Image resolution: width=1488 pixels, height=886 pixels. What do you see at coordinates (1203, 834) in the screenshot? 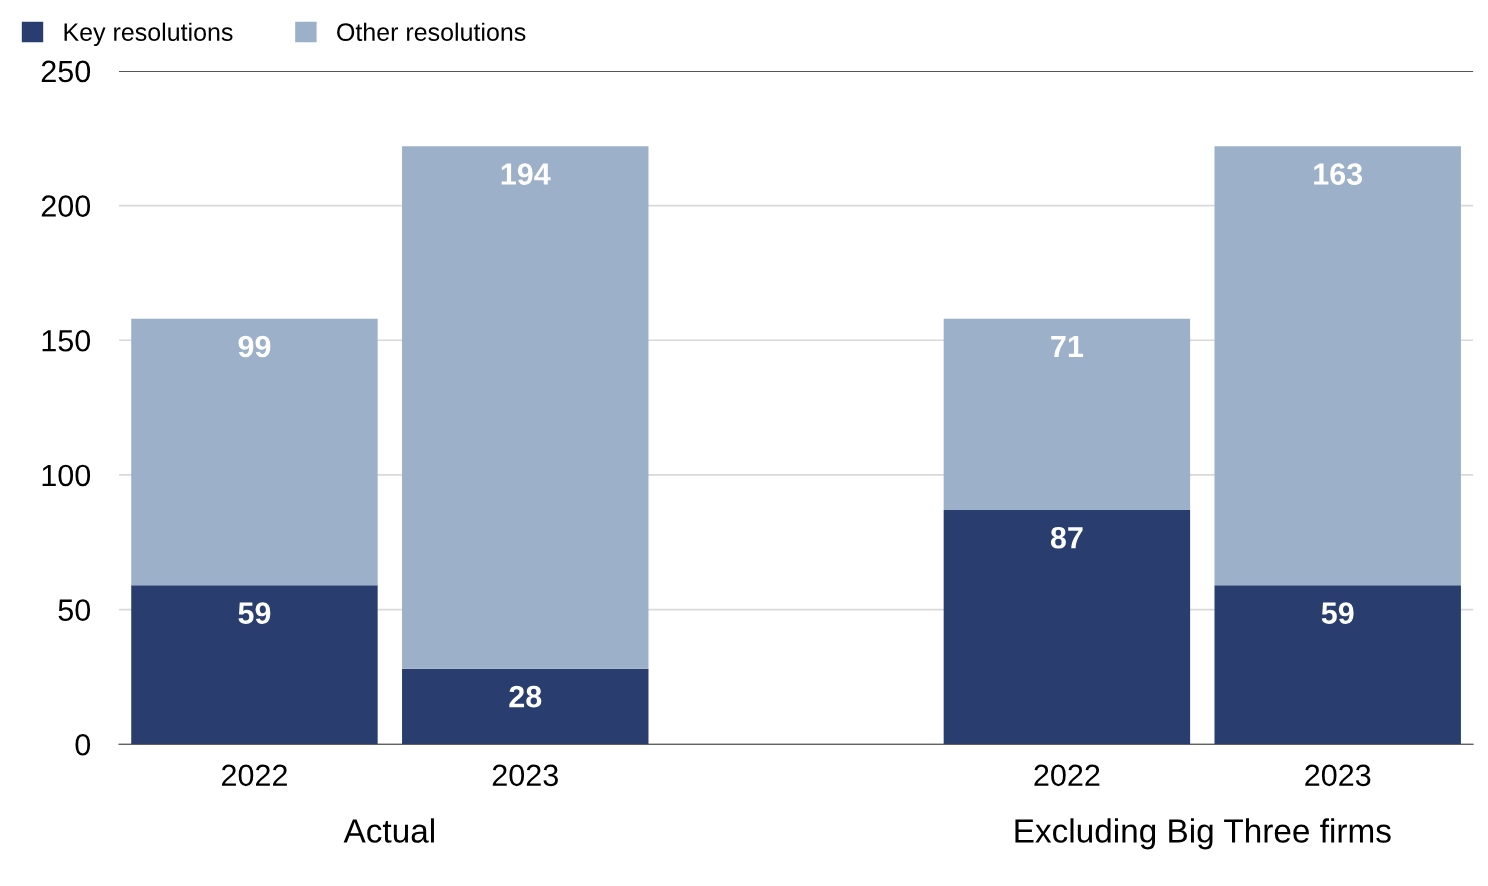
I see `text: Excluding Big Three firms` at bounding box center [1203, 834].